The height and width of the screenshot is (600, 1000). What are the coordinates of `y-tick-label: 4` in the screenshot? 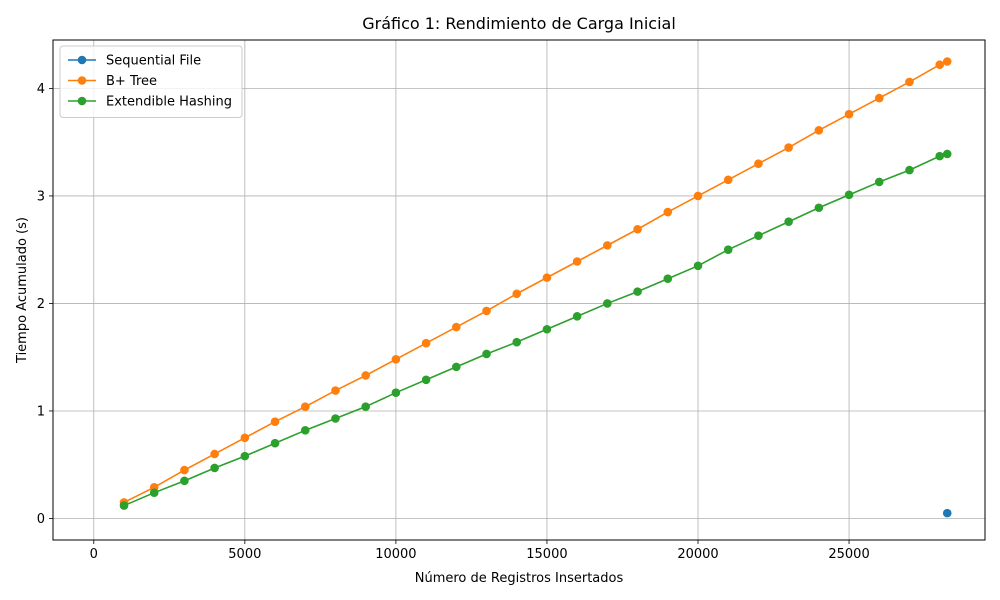 It's located at (41, 89).